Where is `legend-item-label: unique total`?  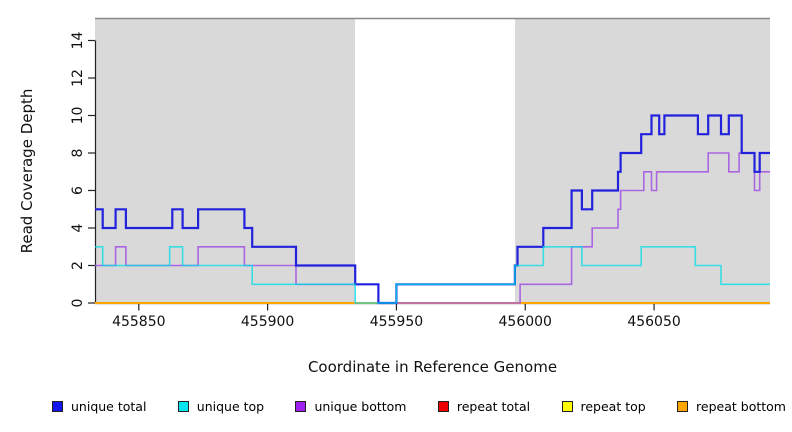 legend-item-label: unique total is located at coordinates (109, 406).